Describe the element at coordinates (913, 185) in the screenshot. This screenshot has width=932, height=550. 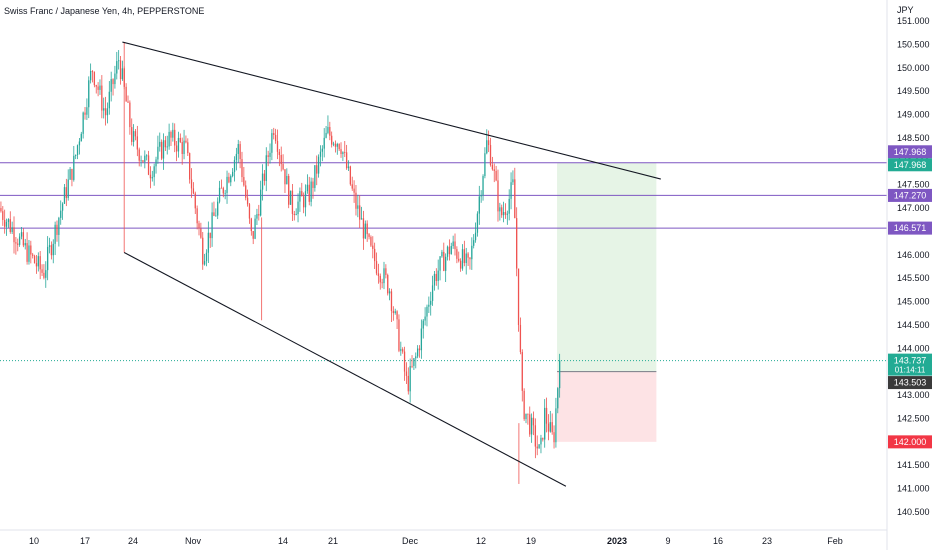
I see `price-tick-label: 147.500` at that location.